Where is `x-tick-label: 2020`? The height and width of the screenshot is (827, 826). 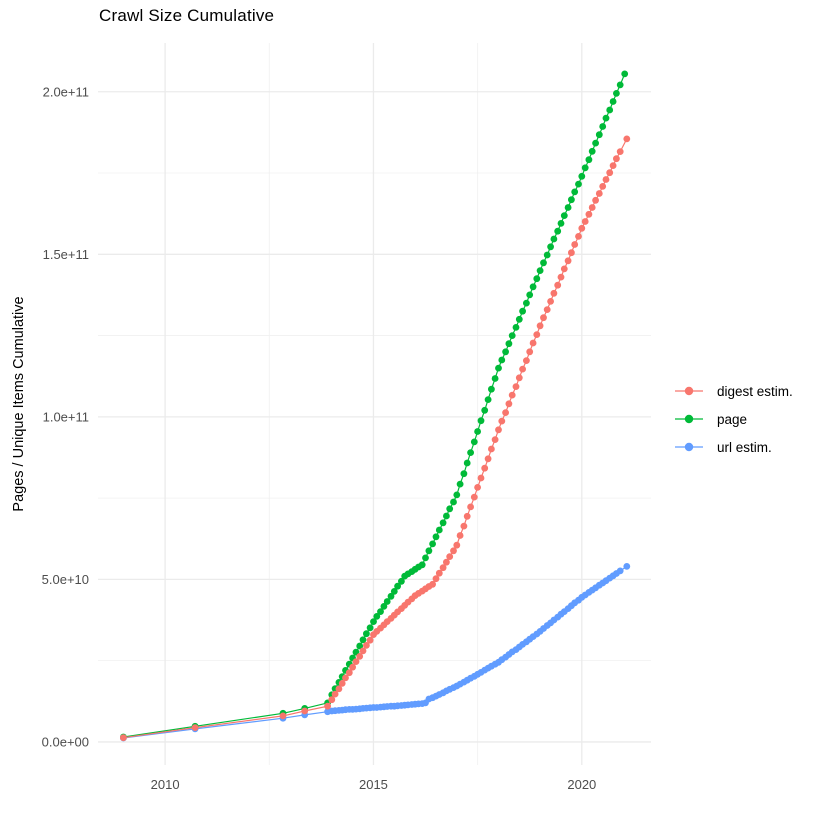 x-tick-label: 2020 is located at coordinates (581, 784).